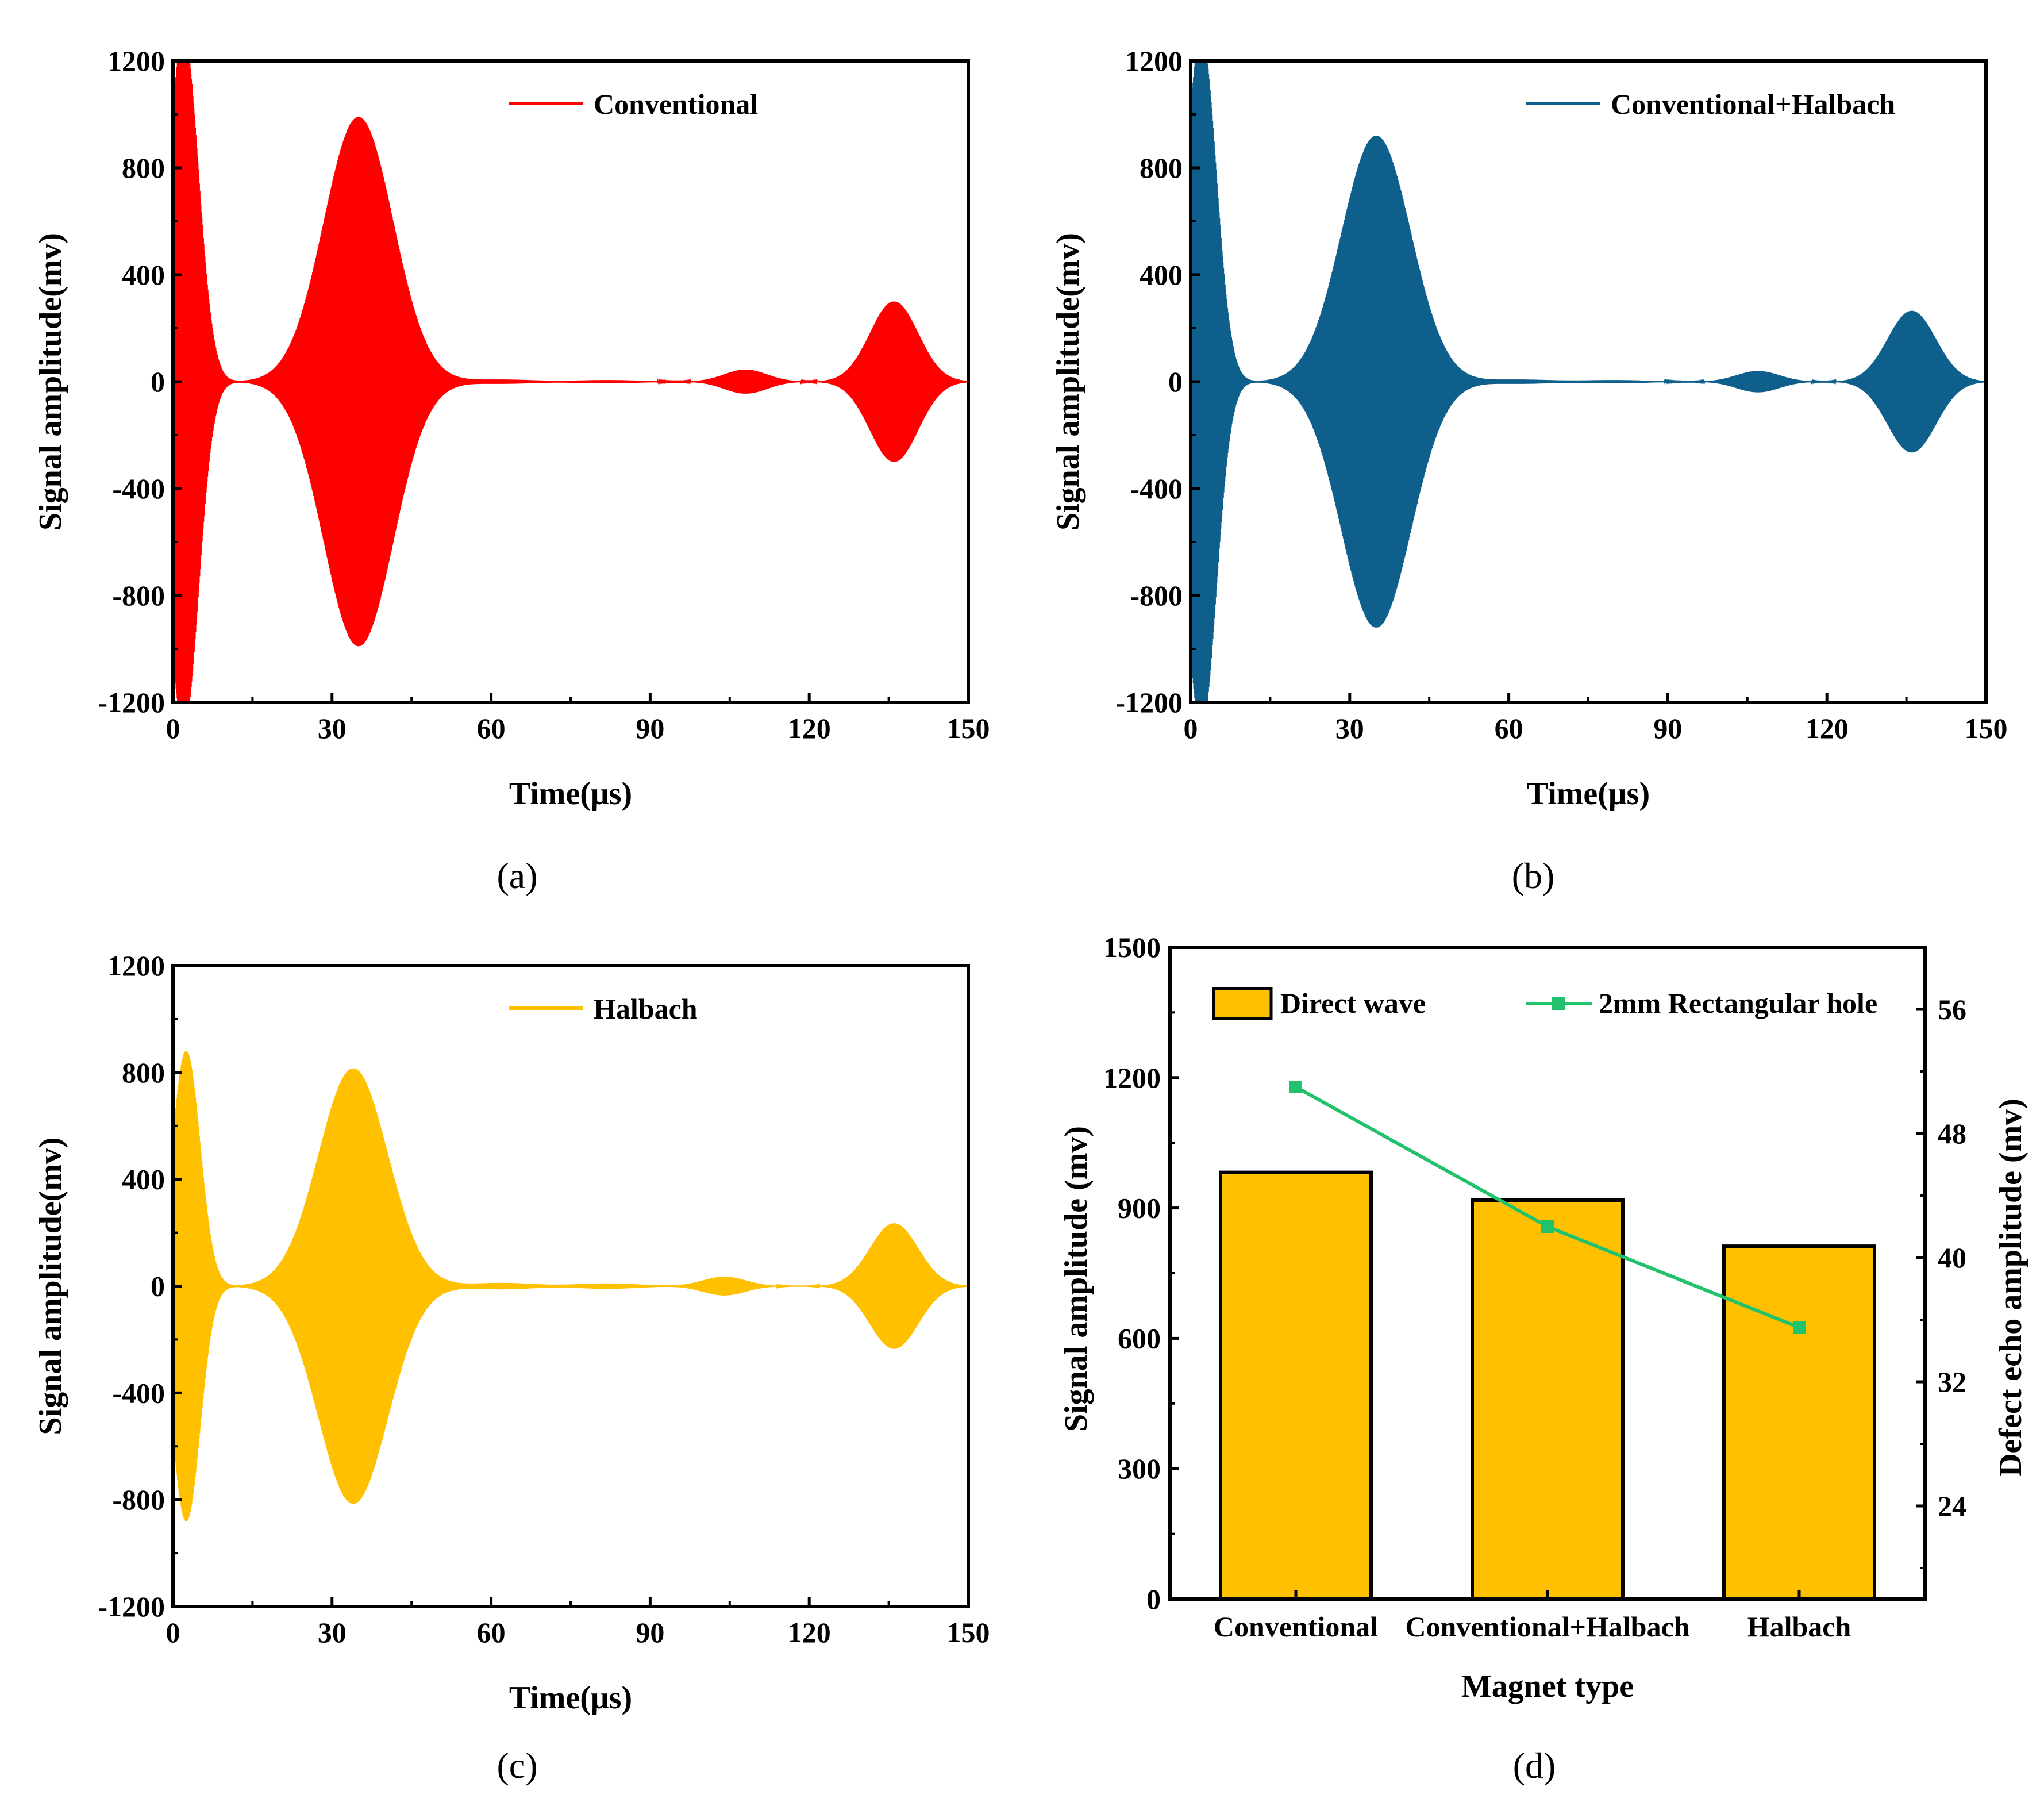  What do you see at coordinates (1132, 947) in the screenshot?
I see `y-tick-label: 1500` at bounding box center [1132, 947].